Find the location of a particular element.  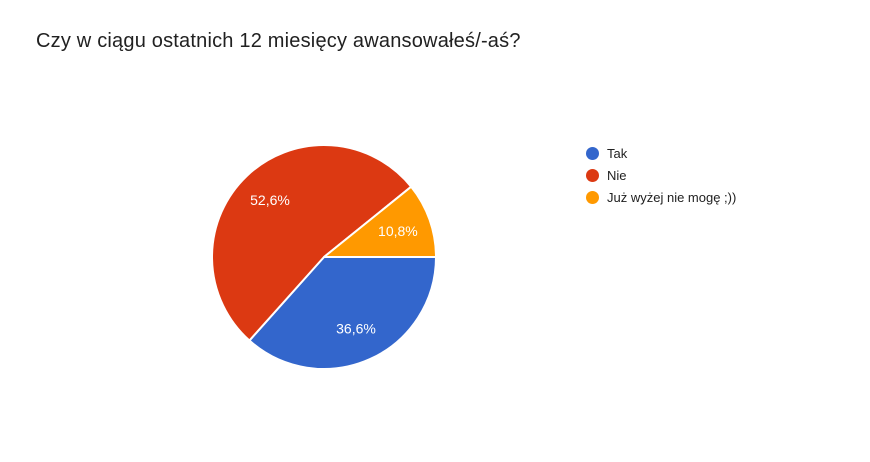

pie-slice-percent-label: 52,6% is located at coordinates (270, 200).